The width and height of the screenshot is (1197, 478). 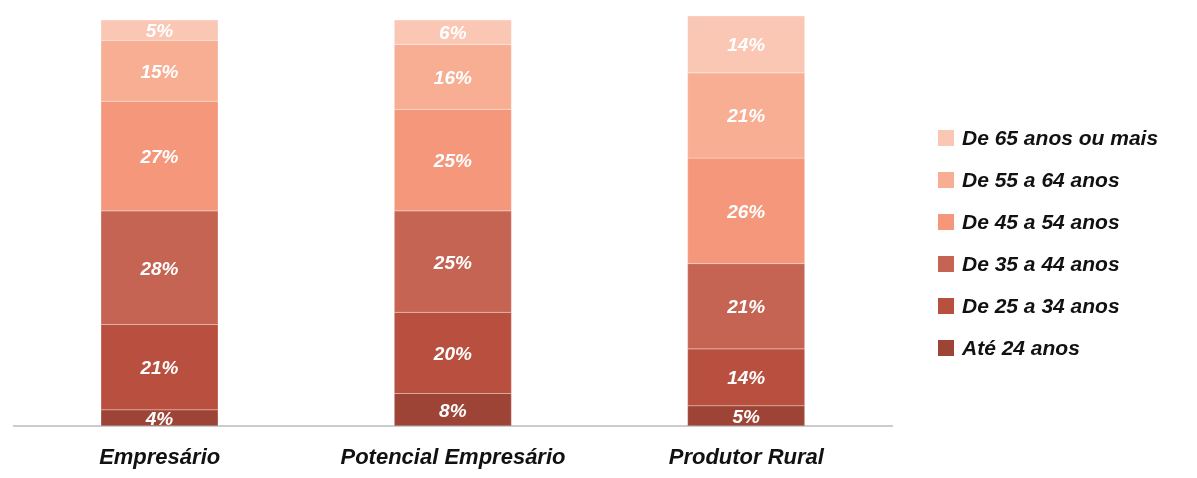 I want to click on x-tick-label: Produtor Rural, so click(x=746, y=456).